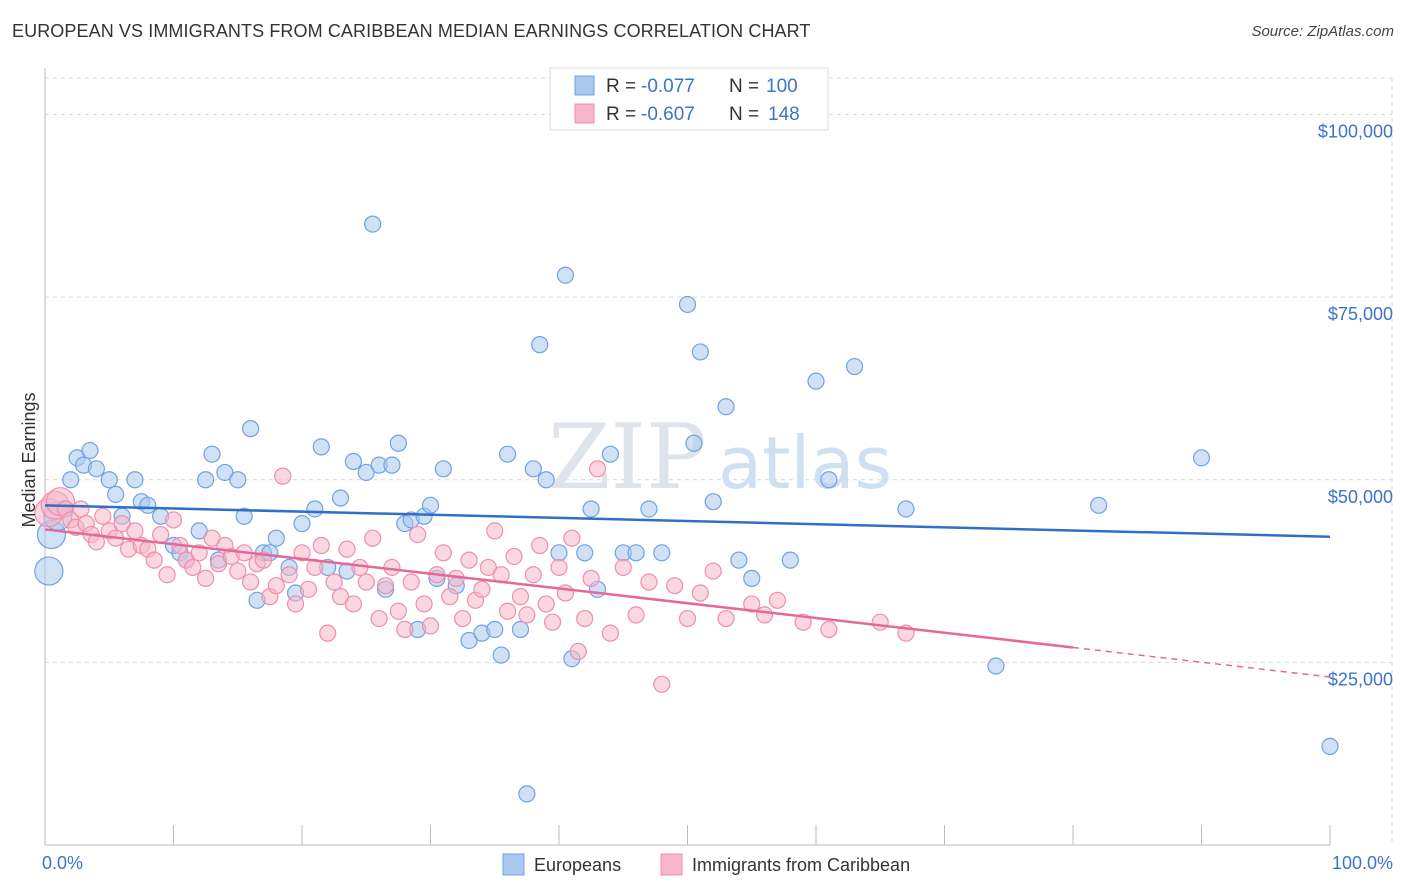 The height and width of the screenshot is (892, 1406). I want to click on legend-n-value-caribbean: 148, so click(784, 114).